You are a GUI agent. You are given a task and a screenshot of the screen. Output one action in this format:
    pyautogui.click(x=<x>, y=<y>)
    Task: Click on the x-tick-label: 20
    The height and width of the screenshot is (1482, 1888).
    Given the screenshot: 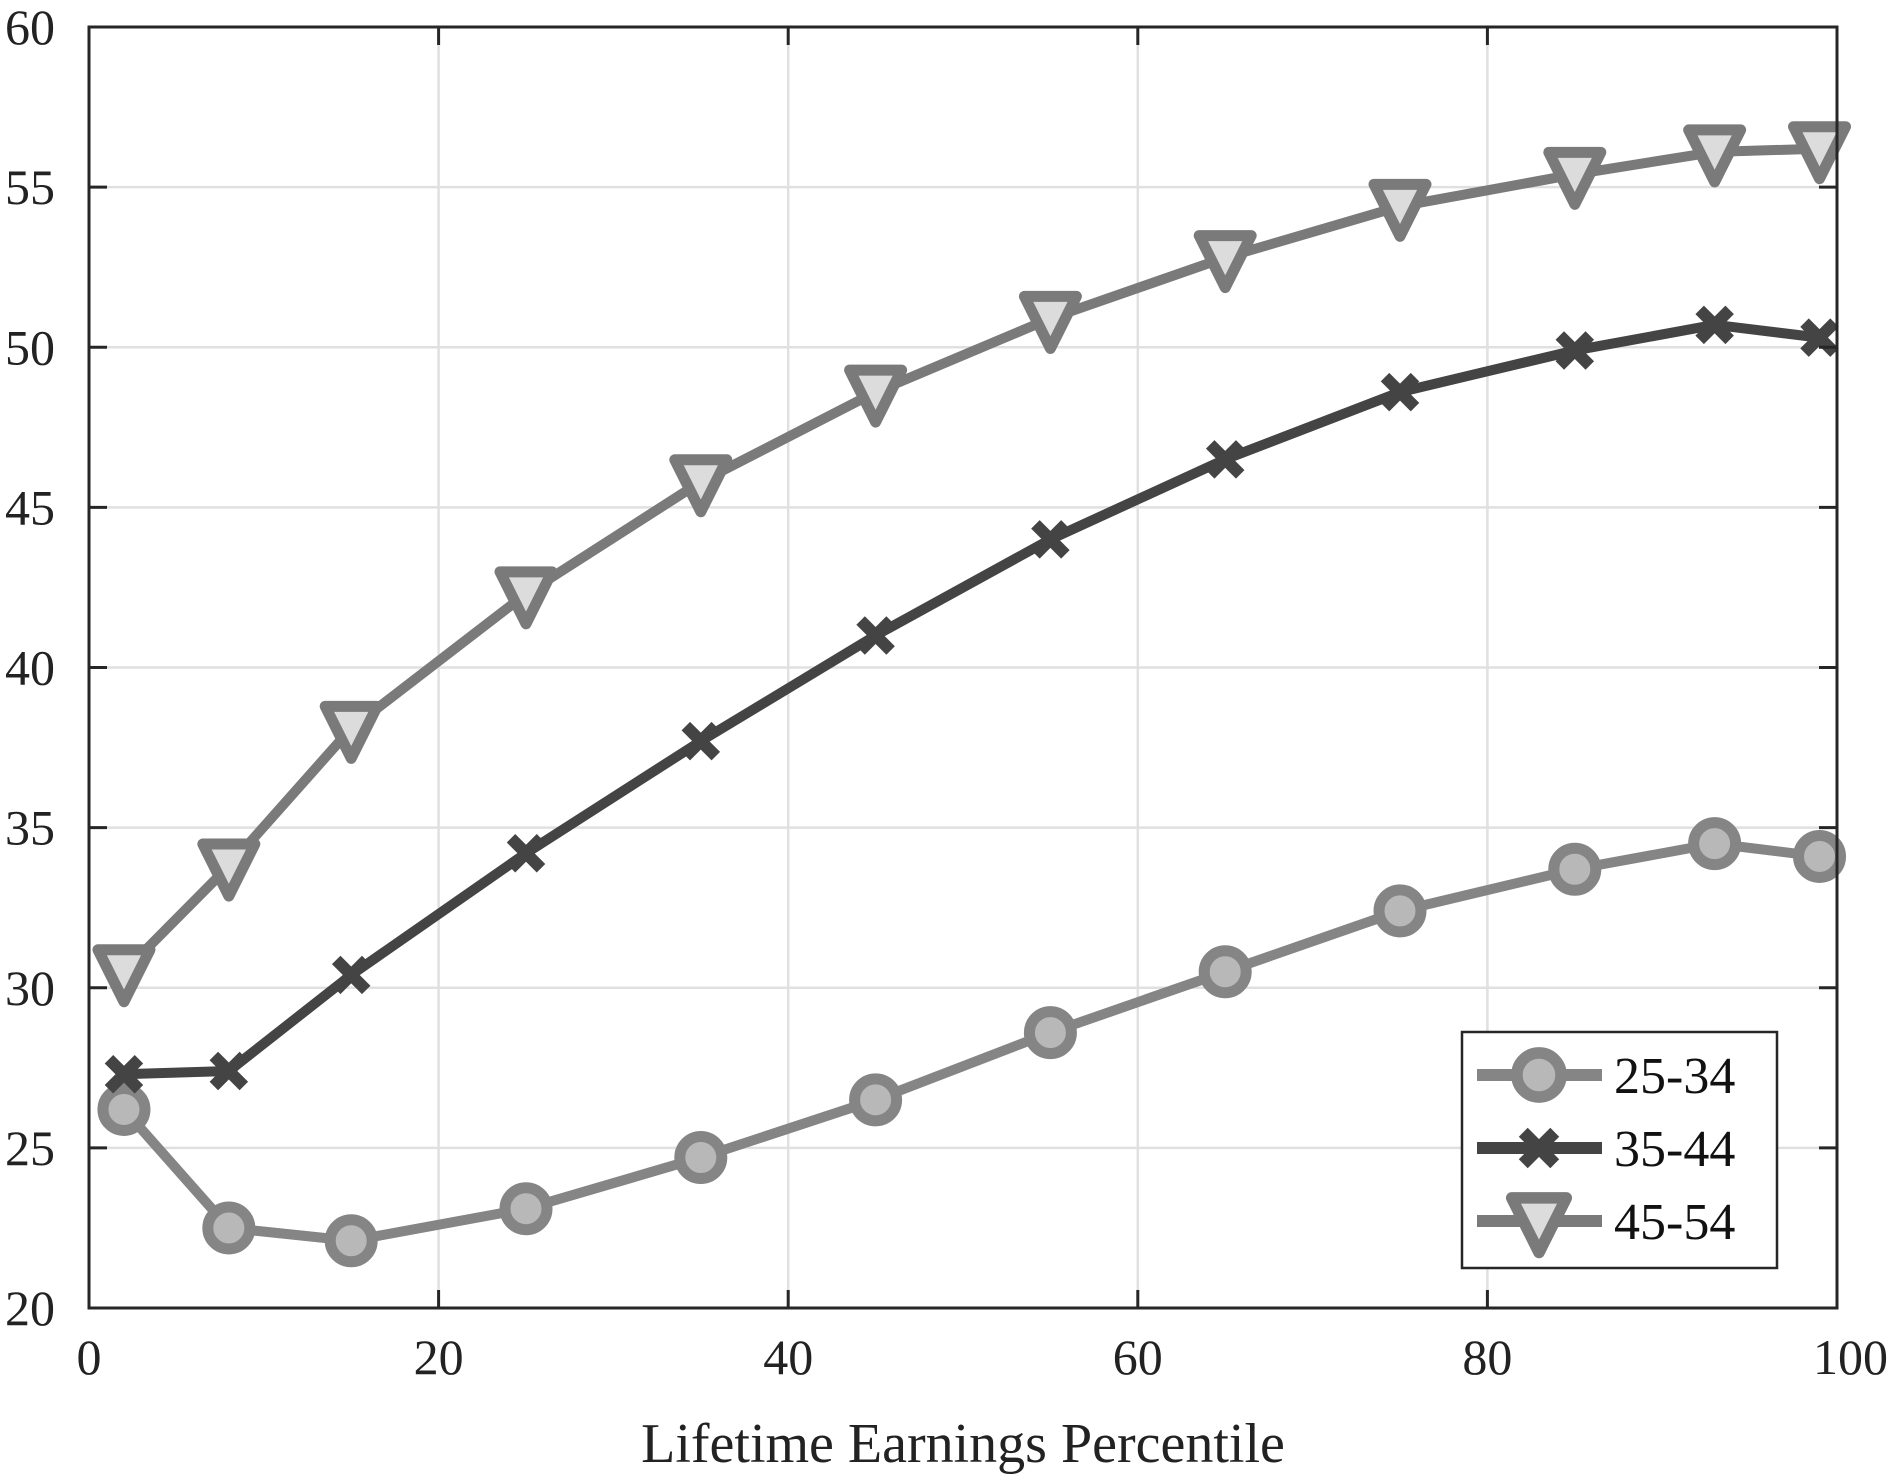 What is the action you would take?
    pyautogui.click(x=439, y=1357)
    